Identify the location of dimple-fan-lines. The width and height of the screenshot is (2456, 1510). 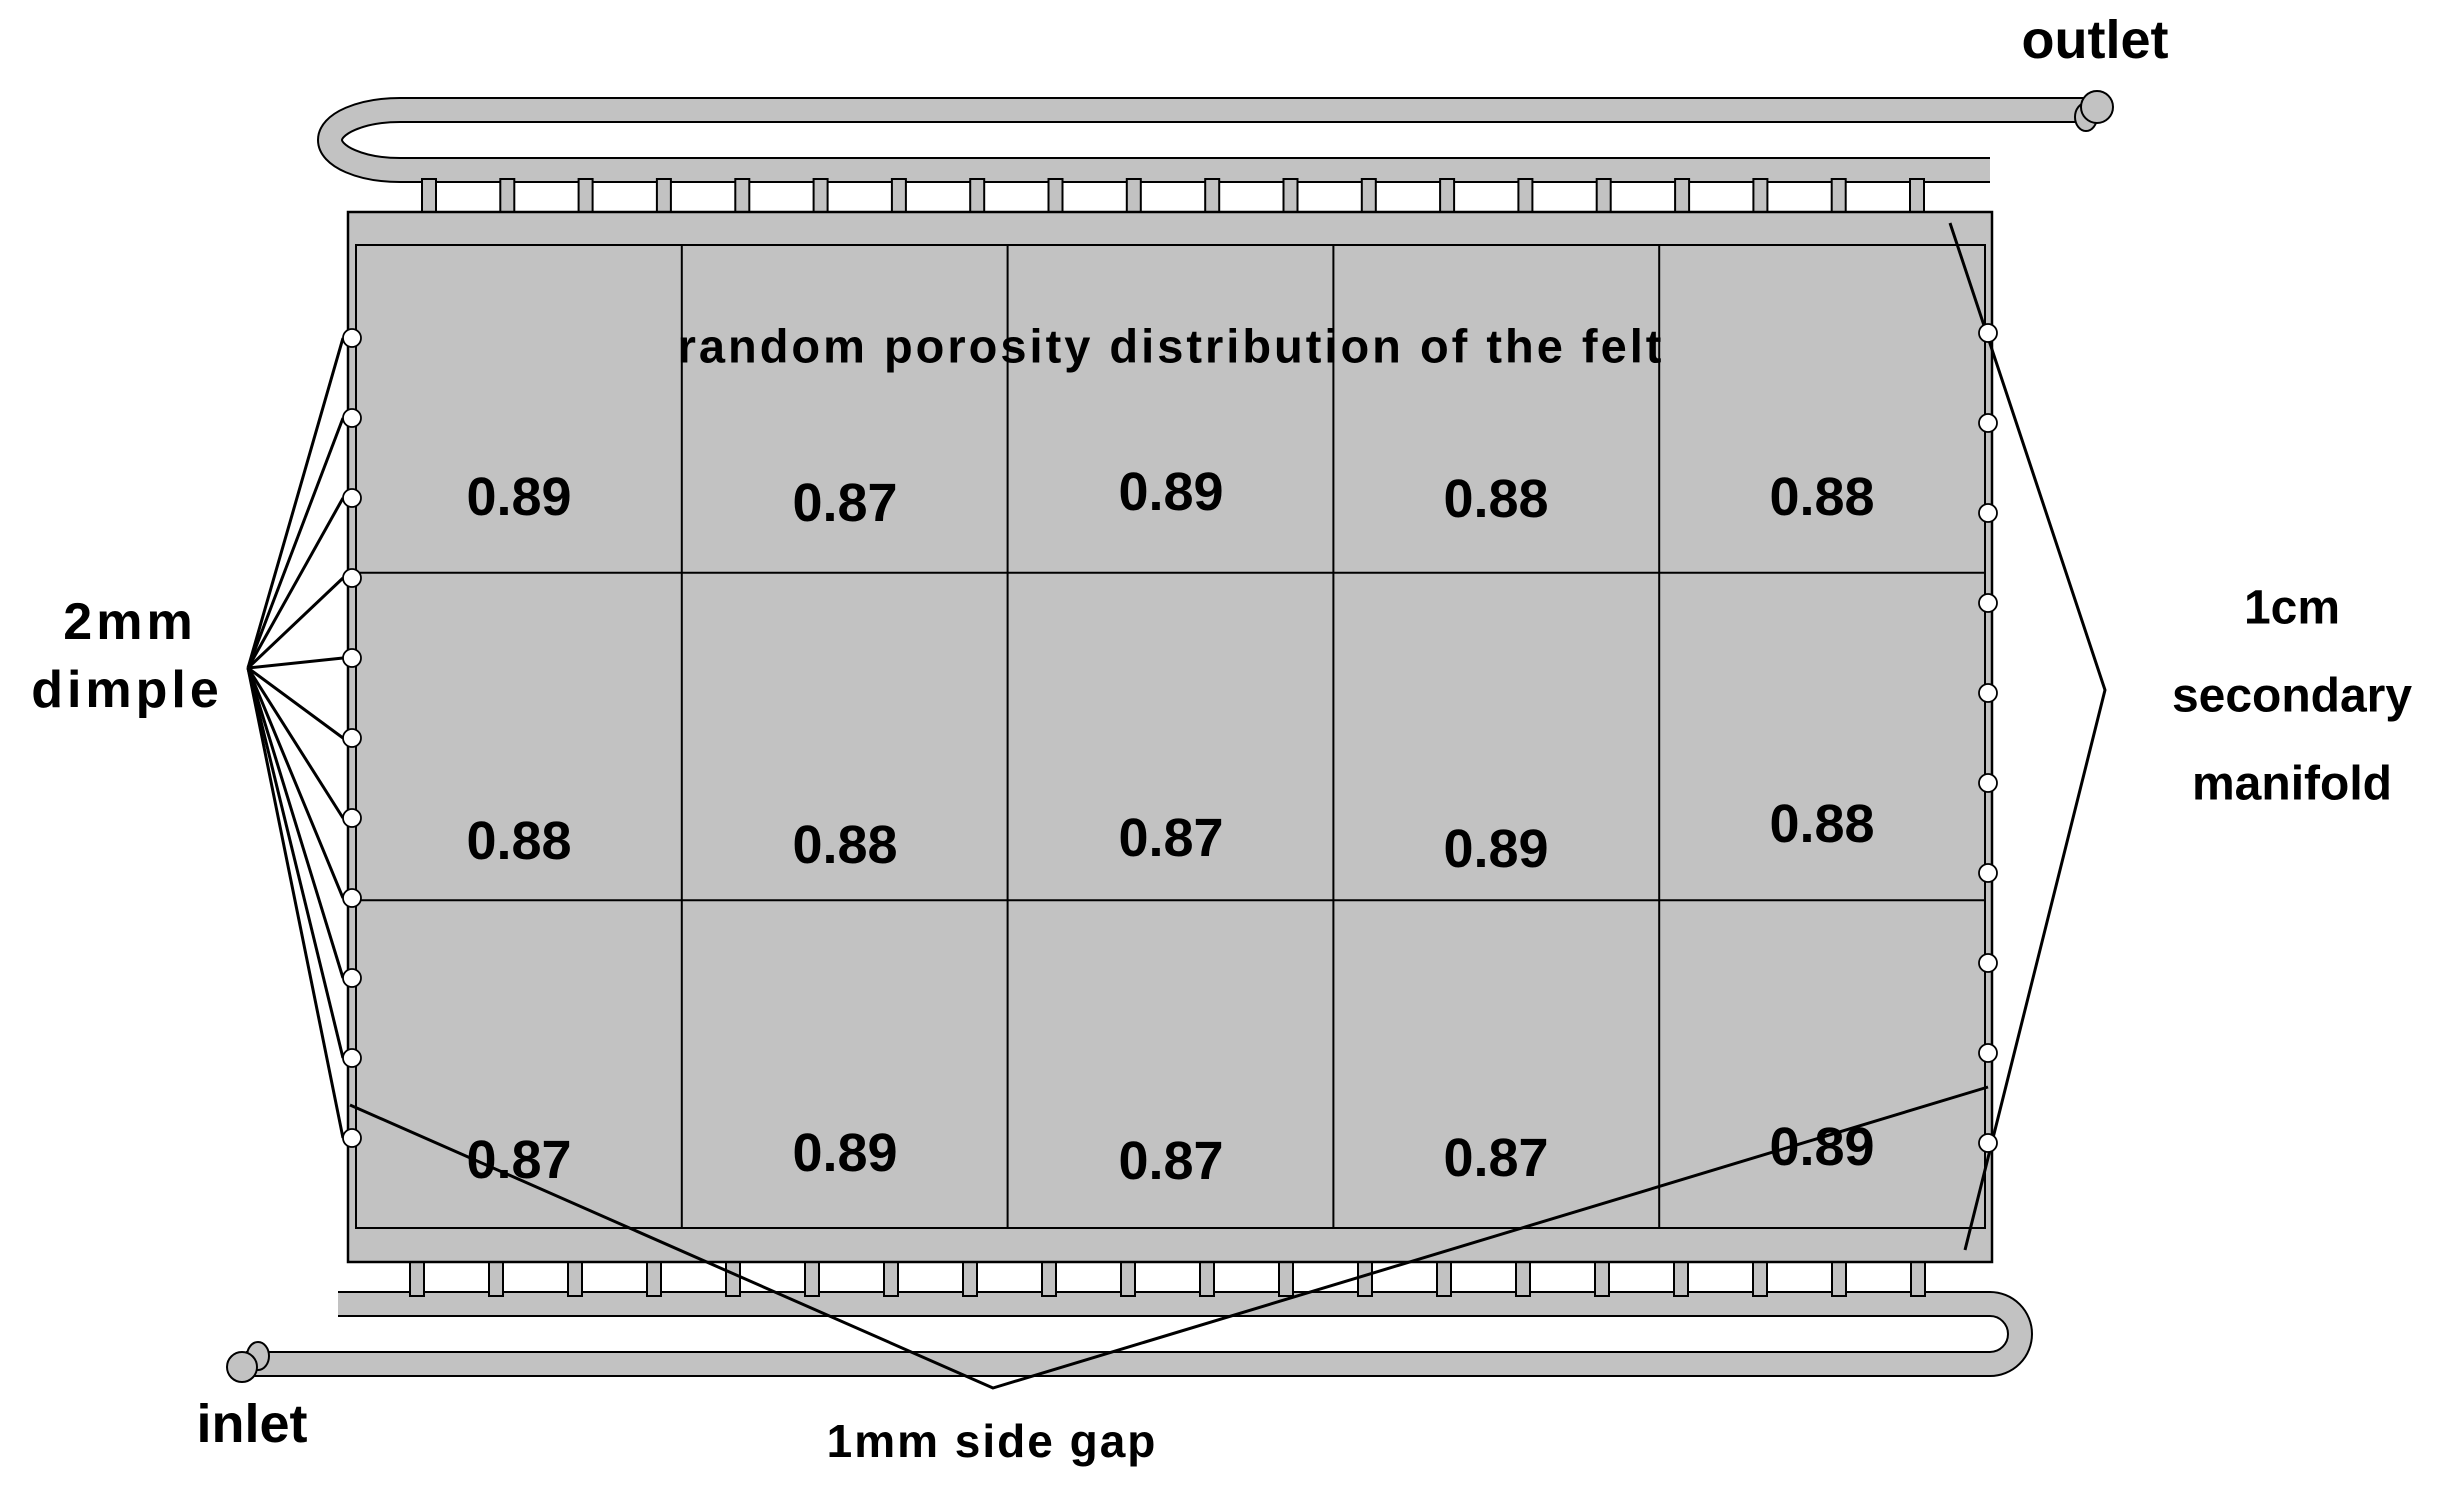
(295, 738).